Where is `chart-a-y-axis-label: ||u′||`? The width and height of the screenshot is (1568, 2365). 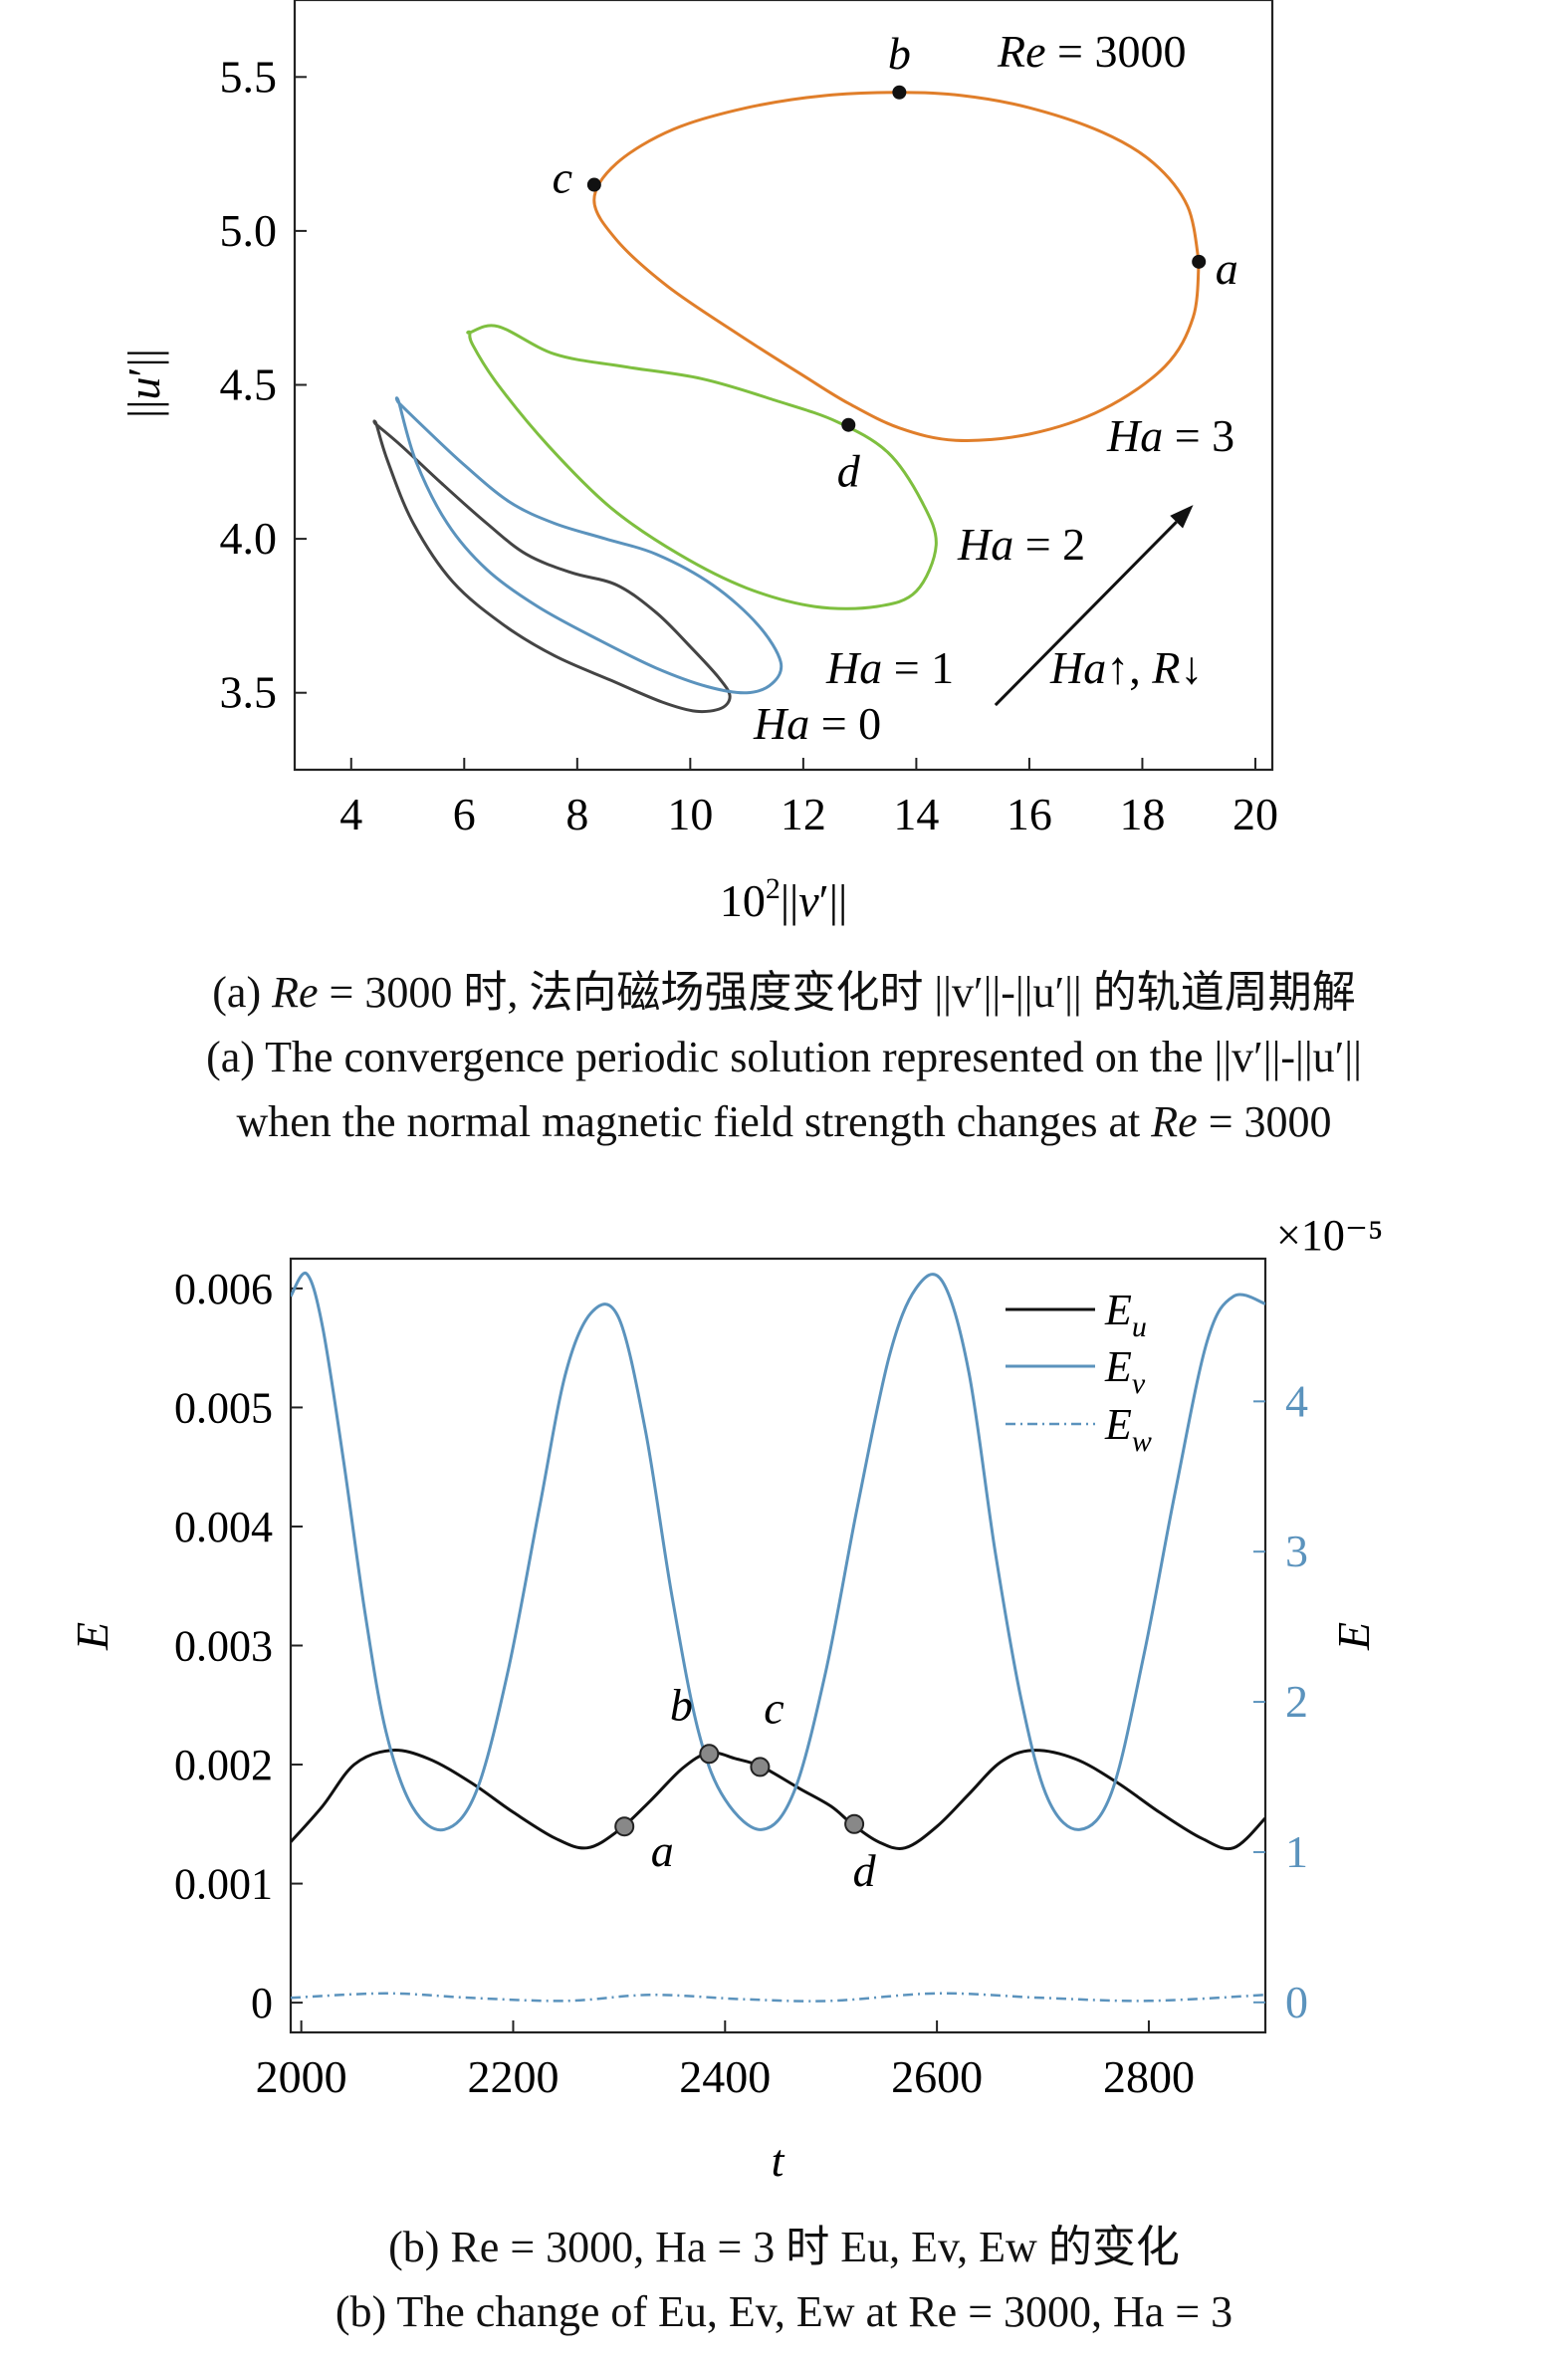
chart-a-y-axis-label: ||u′|| is located at coordinates (143, 383).